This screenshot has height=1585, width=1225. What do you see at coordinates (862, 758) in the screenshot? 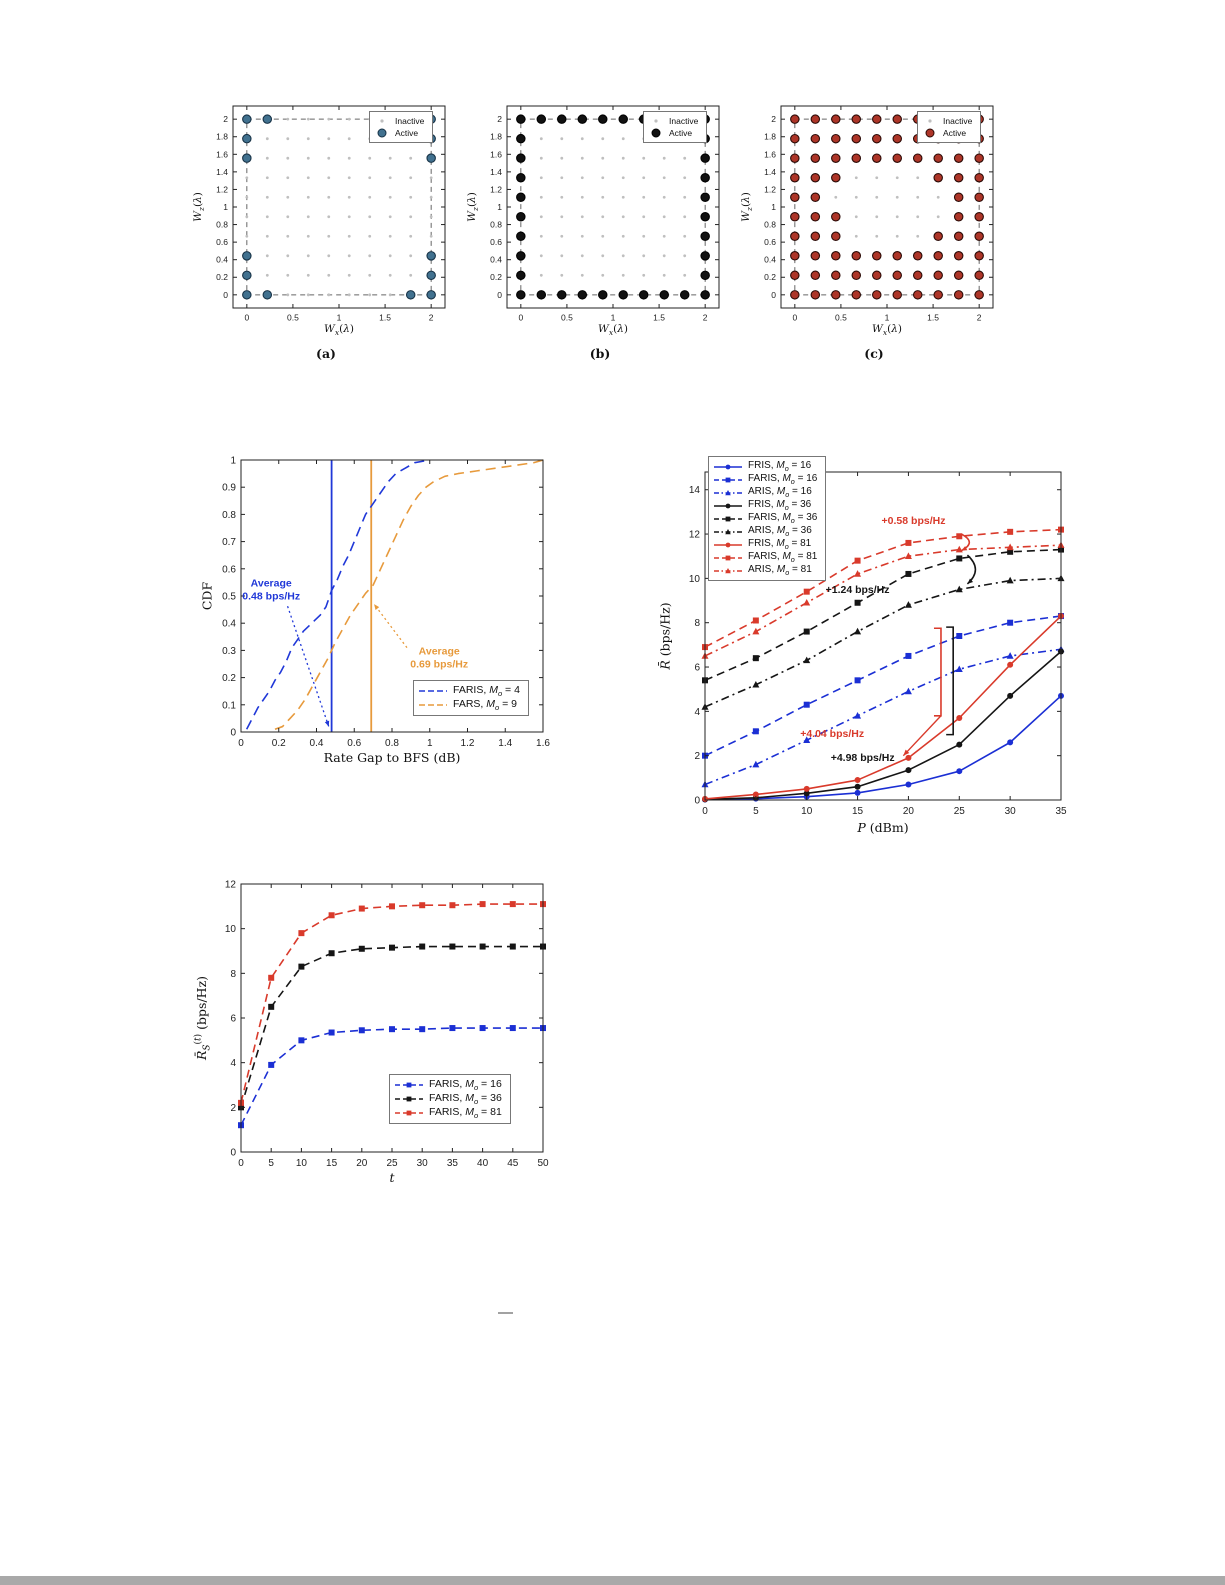
I see `annotation: +4.98 bps/Hz` at bounding box center [862, 758].